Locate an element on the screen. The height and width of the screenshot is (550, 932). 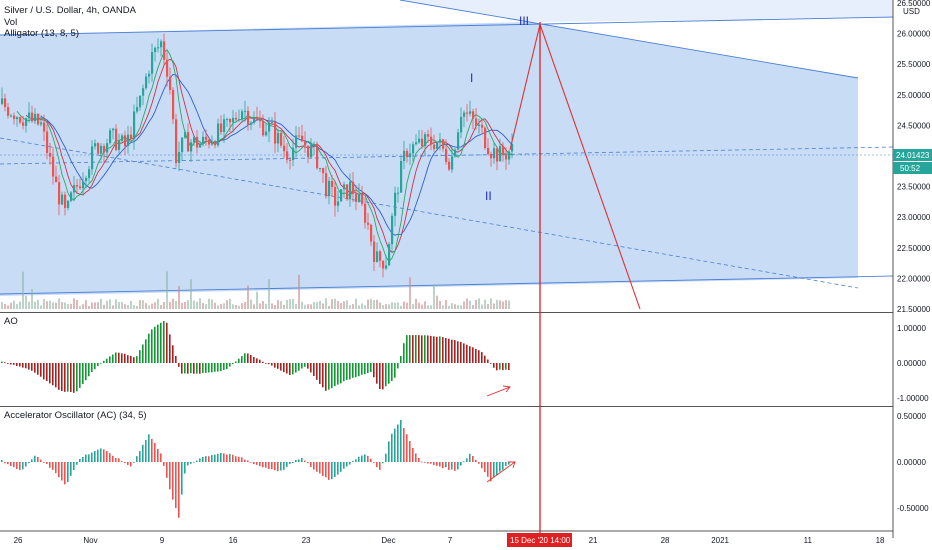
legend-vol: Vol is located at coordinates (10, 22).